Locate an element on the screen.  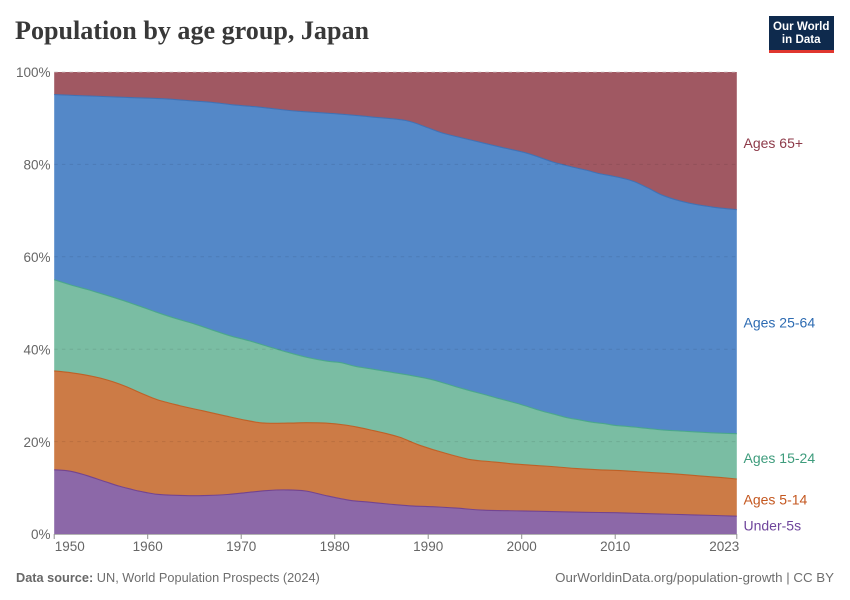
svg-text: 80% is located at coordinates (36, 165).